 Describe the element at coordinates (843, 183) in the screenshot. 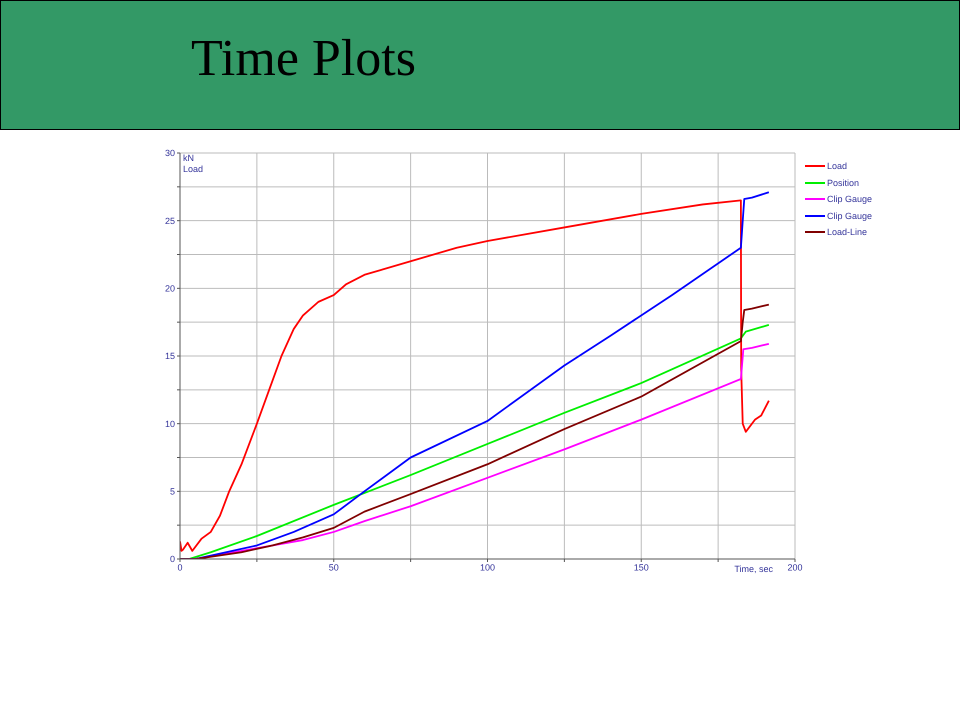

I see `legend-label: Position` at that location.